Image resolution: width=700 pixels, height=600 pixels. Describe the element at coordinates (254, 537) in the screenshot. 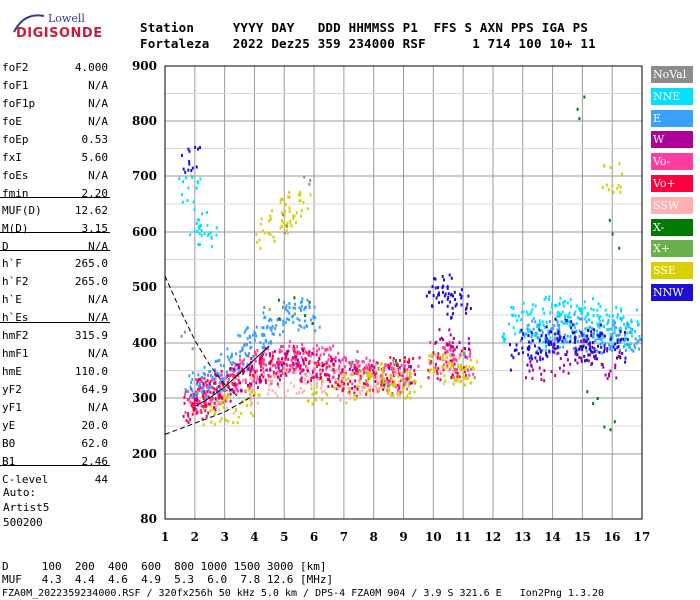

I see `x-tick-label: 4` at that location.